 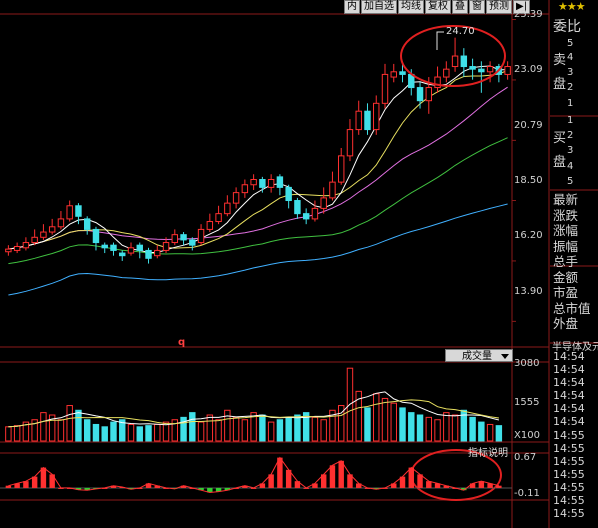 What do you see at coordinates (527, 363) in the screenshot?
I see `volume-tick: 3080` at bounding box center [527, 363].